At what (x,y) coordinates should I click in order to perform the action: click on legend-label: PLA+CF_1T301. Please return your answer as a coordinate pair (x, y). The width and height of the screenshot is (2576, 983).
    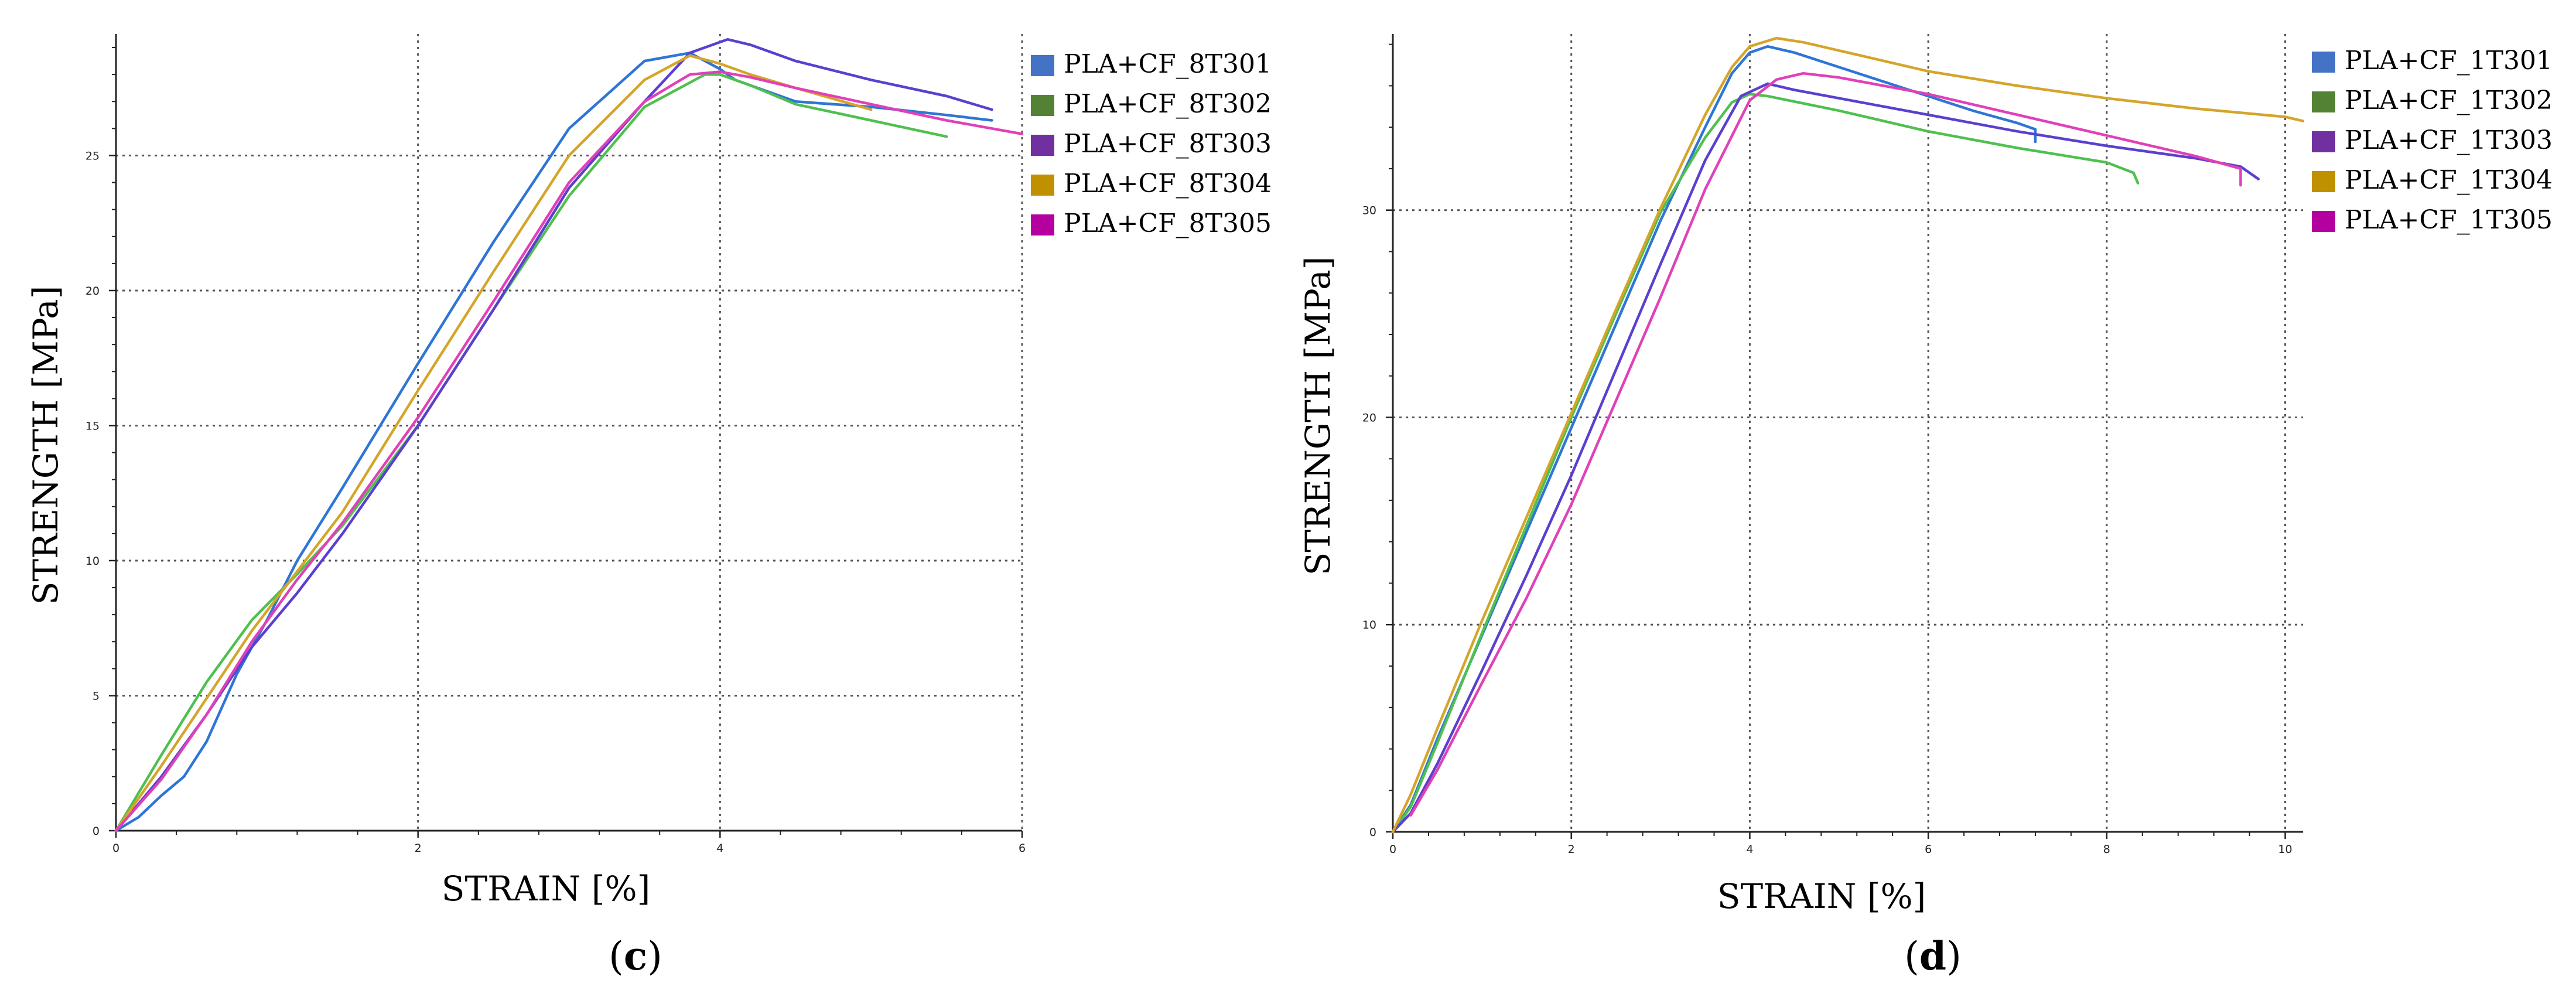
    Looking at the image, I should click on (2449, 61).